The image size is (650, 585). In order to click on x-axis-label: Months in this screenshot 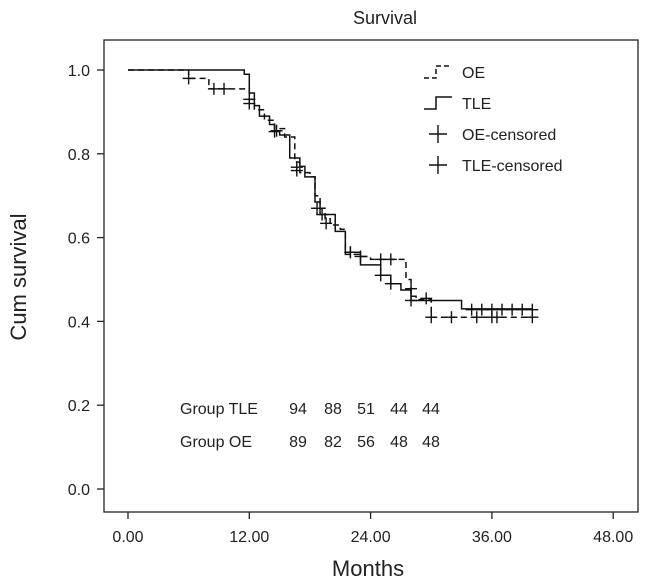, I will do `click(368, 568)`.